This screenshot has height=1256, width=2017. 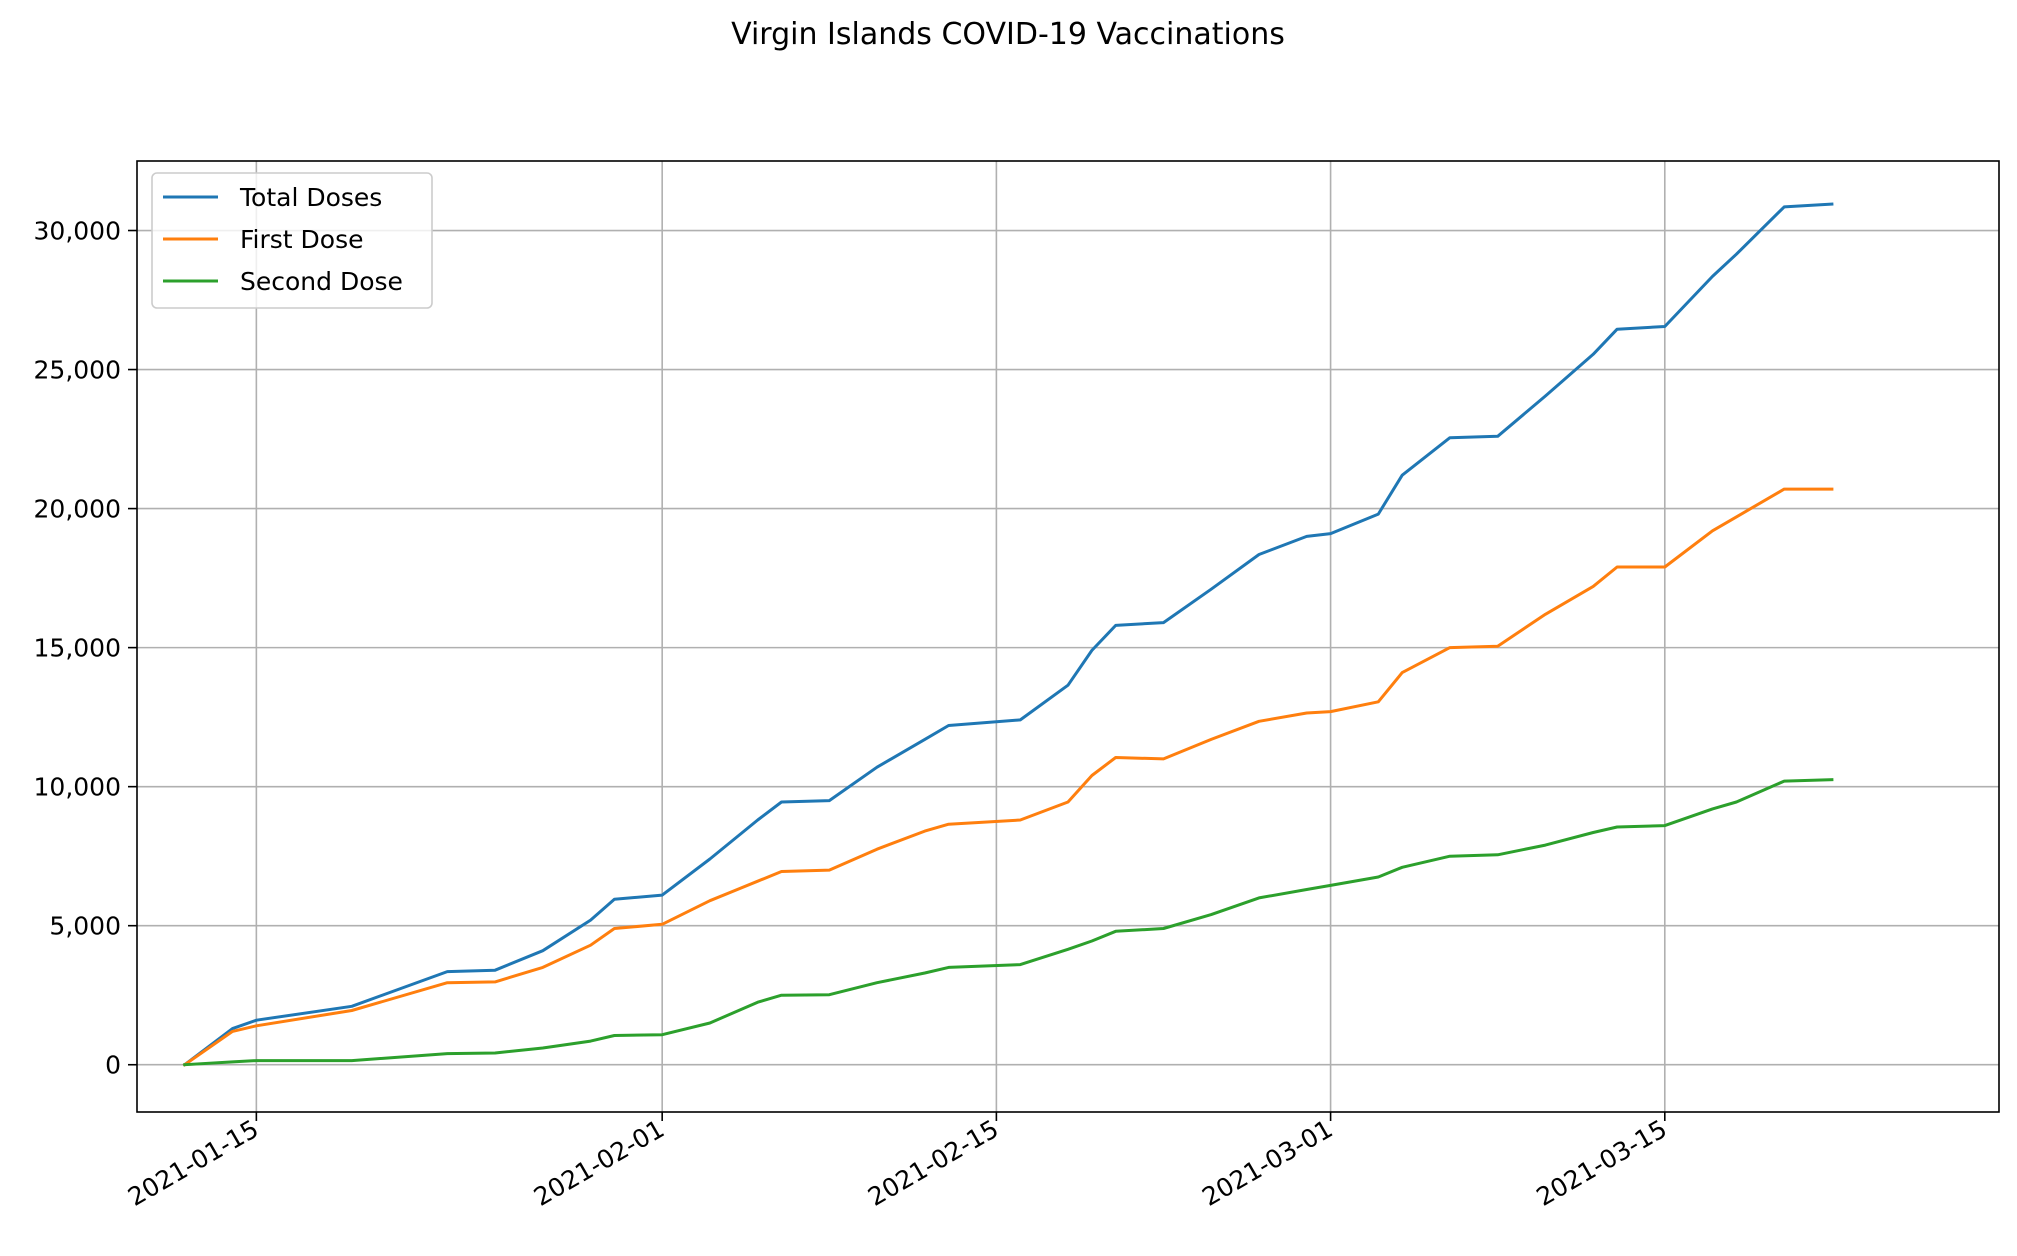 I want to click on legend: Total Doses First Dose Second Dose, so click(x=292, y=240).